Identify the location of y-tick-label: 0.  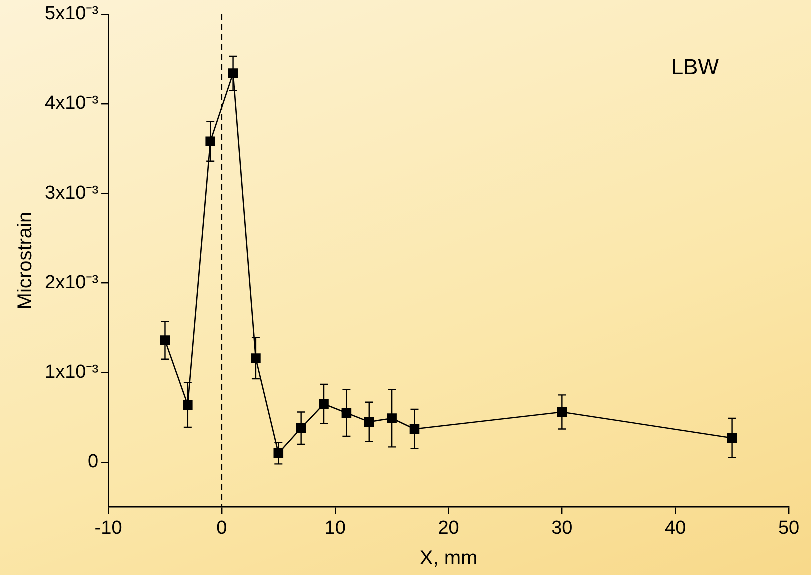
(93, 462).